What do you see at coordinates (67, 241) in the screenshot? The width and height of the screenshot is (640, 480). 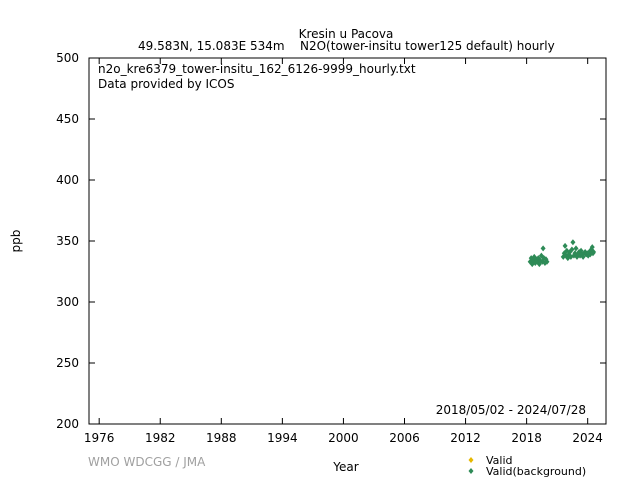 I see `y-tick-label: 350` at bounding box center [67, 241].